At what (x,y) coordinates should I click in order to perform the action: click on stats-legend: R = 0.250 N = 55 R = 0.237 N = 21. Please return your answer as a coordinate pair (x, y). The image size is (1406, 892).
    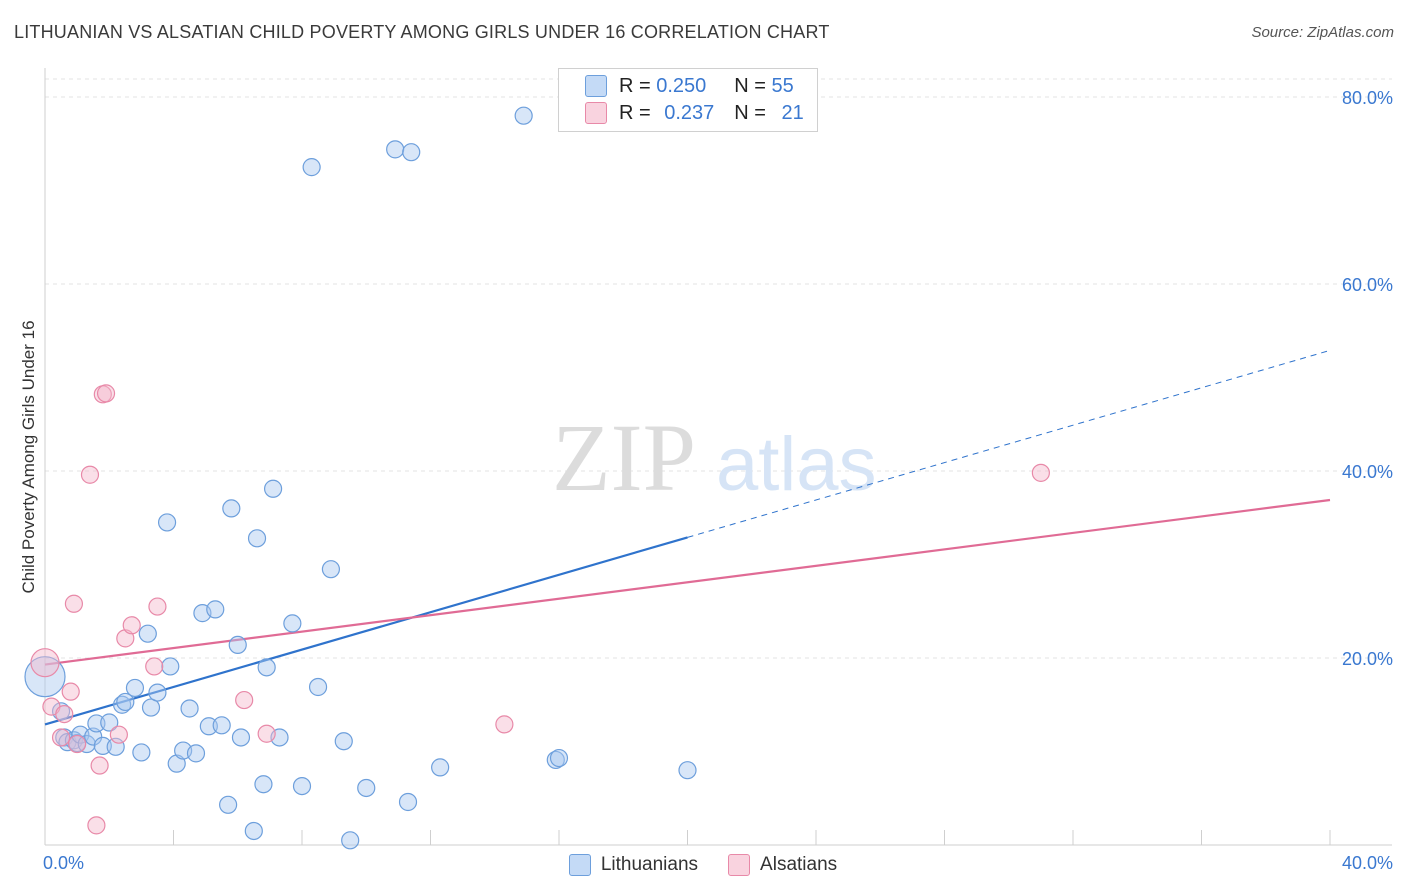
    Looking at the image, I should click on (688, 100).